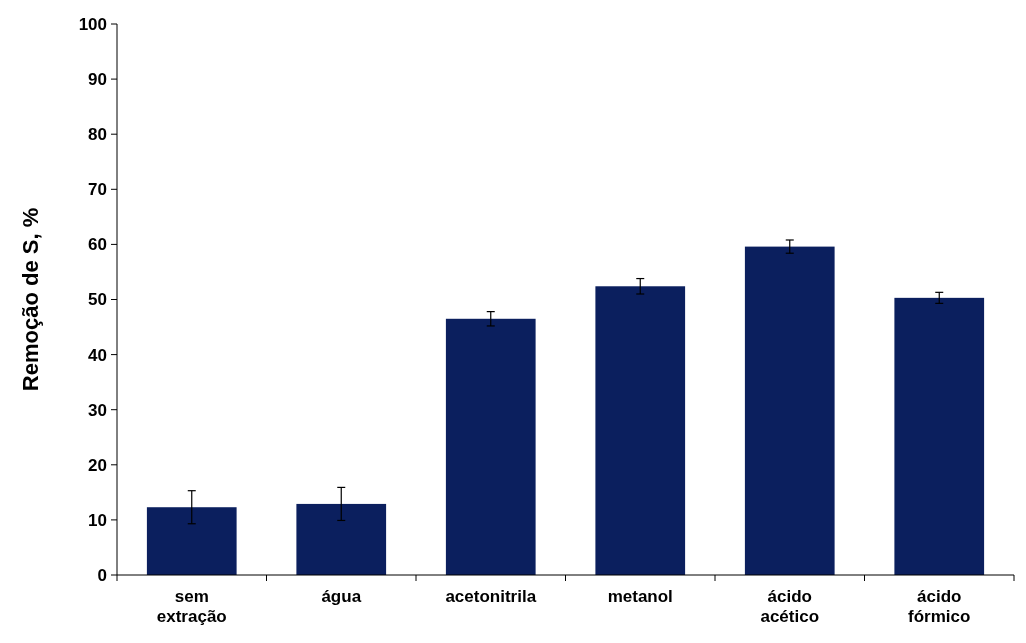 This screenshot has width=1026, height=643. What do you see at coordinates (191, 606) in the screenshot?
I see `x-tick-label: sem extração` at bounding box center [191, 606].